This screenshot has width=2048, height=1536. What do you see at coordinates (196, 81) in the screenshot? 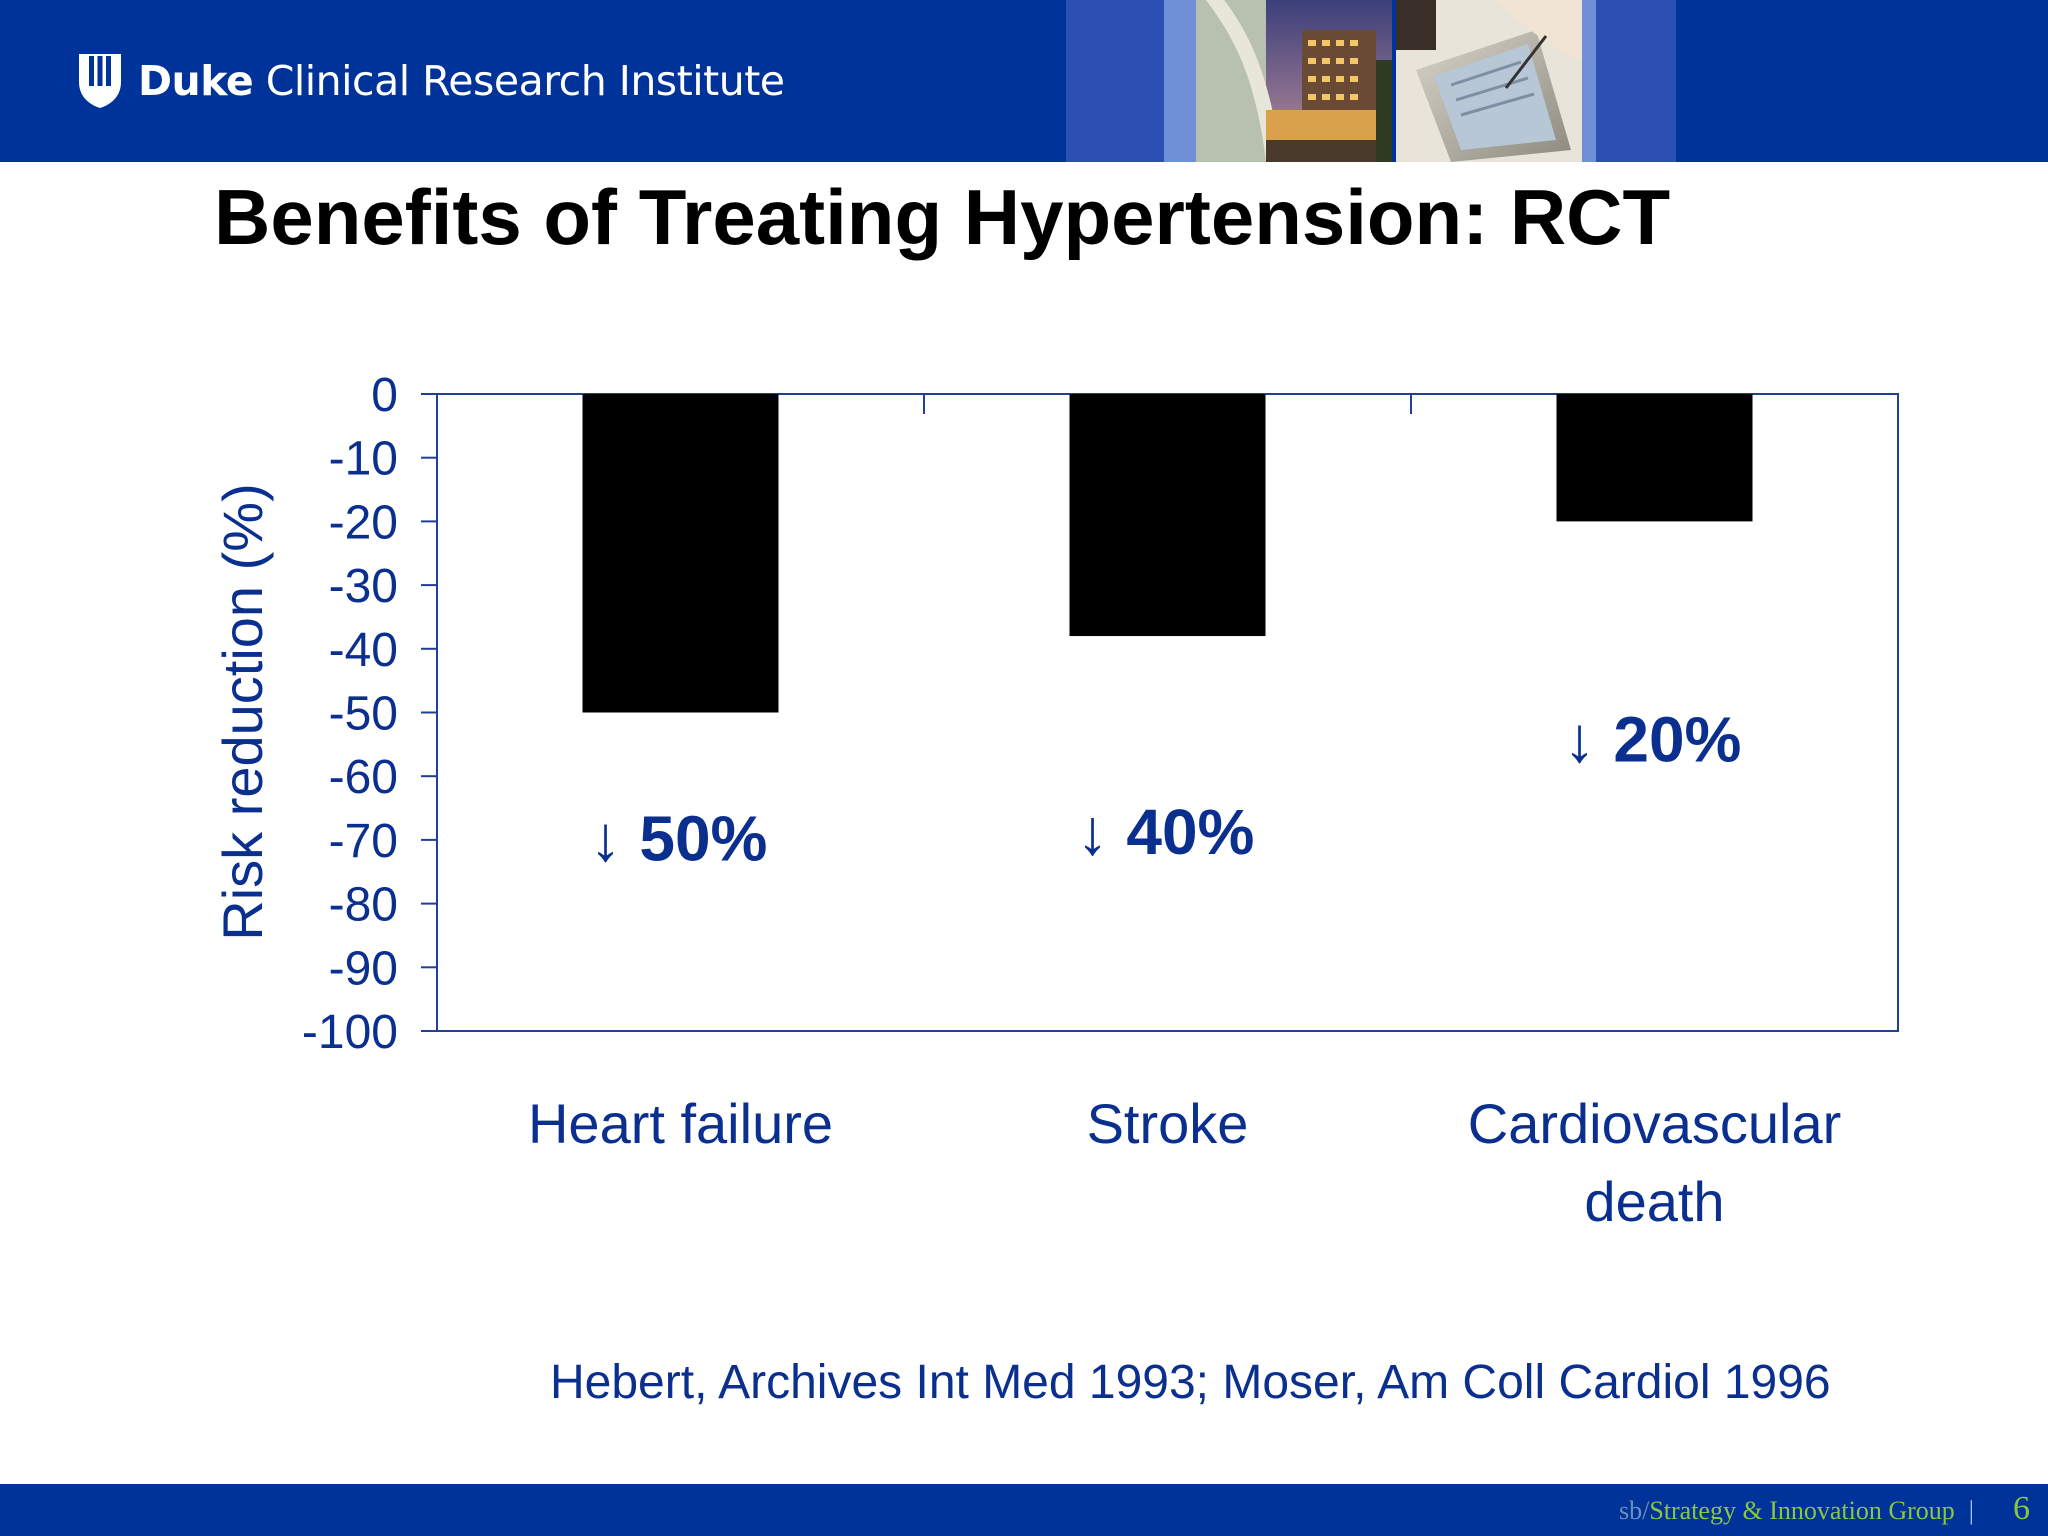
I see `brand-name-bold: Duke` at bounding box center [196, 81].